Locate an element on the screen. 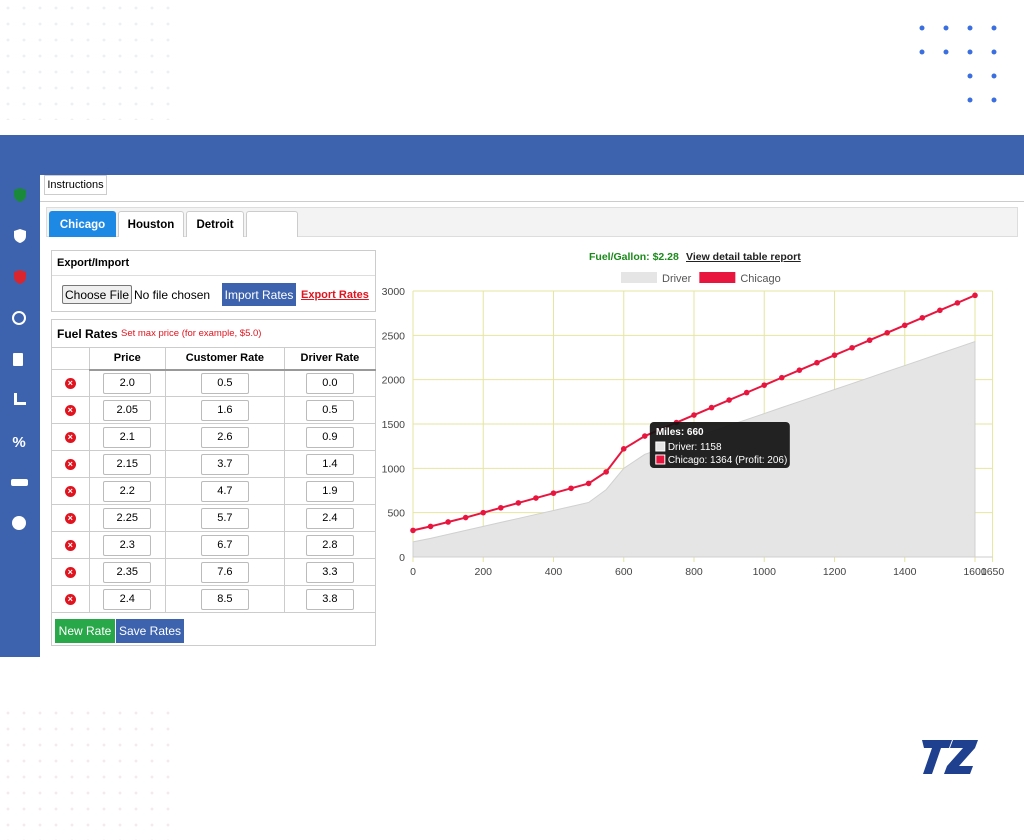 The height and width of the screenshot is (840, 1024). x-tick-label: 1200 is located at coordinates (835, 572).